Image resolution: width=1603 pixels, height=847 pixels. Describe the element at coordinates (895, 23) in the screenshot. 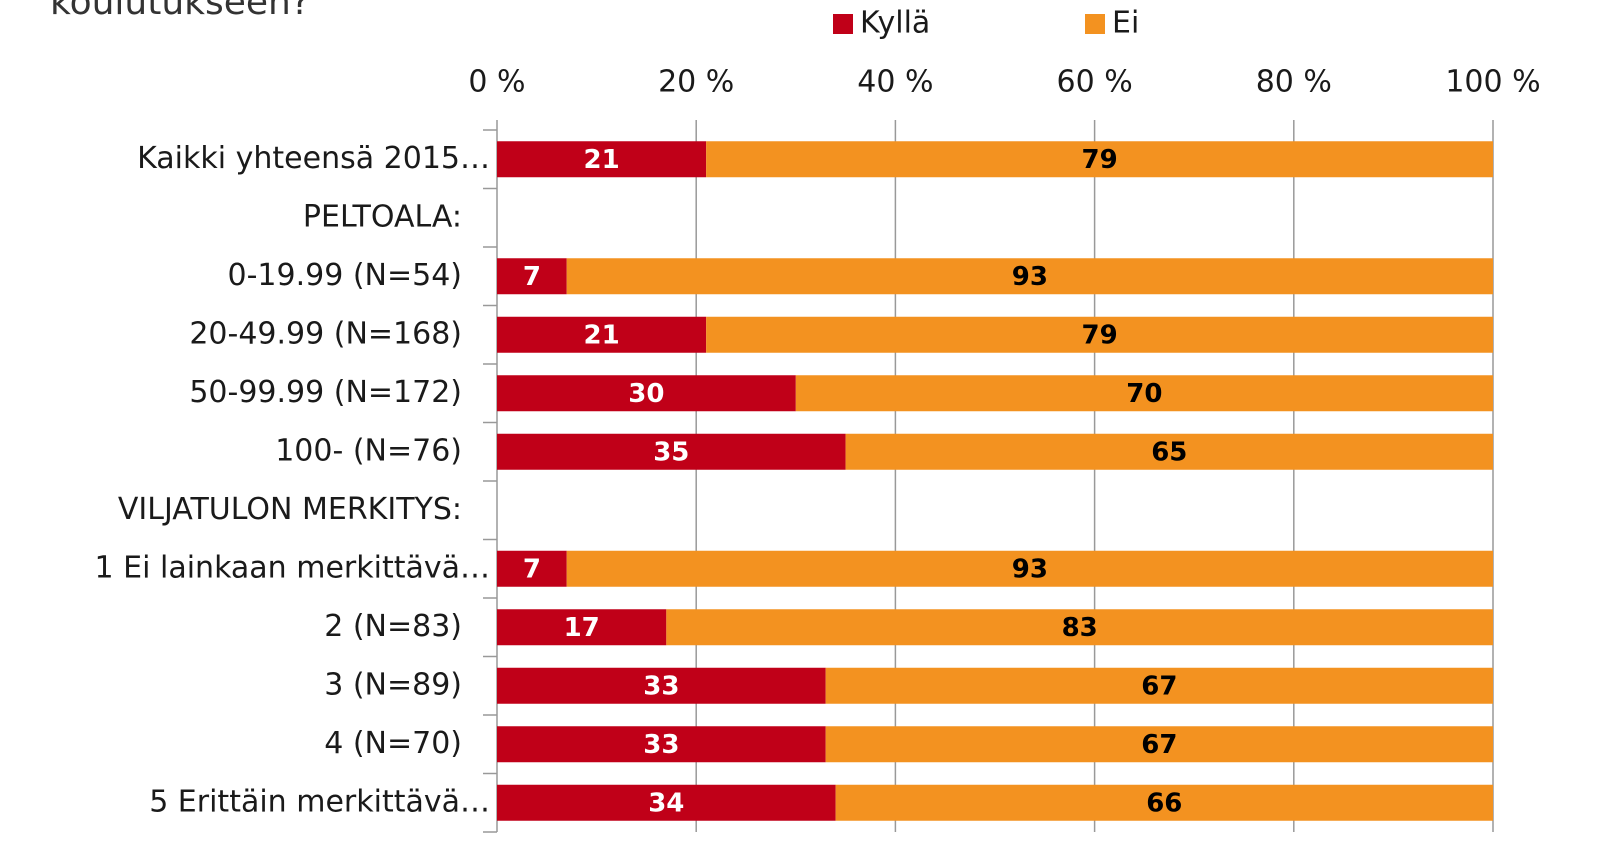

I see `legend-label: Kyllä` at that location.